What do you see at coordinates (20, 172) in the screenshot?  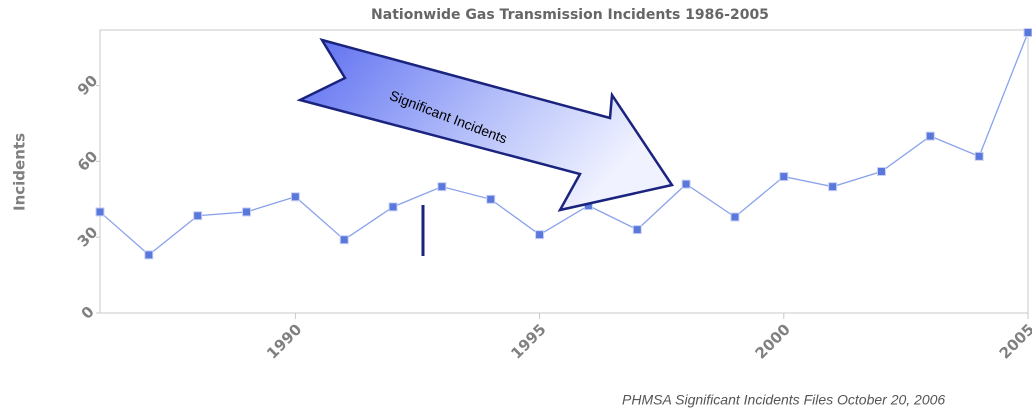 I see `y-axis-label: Incidents` at bounding box center [20, 172].